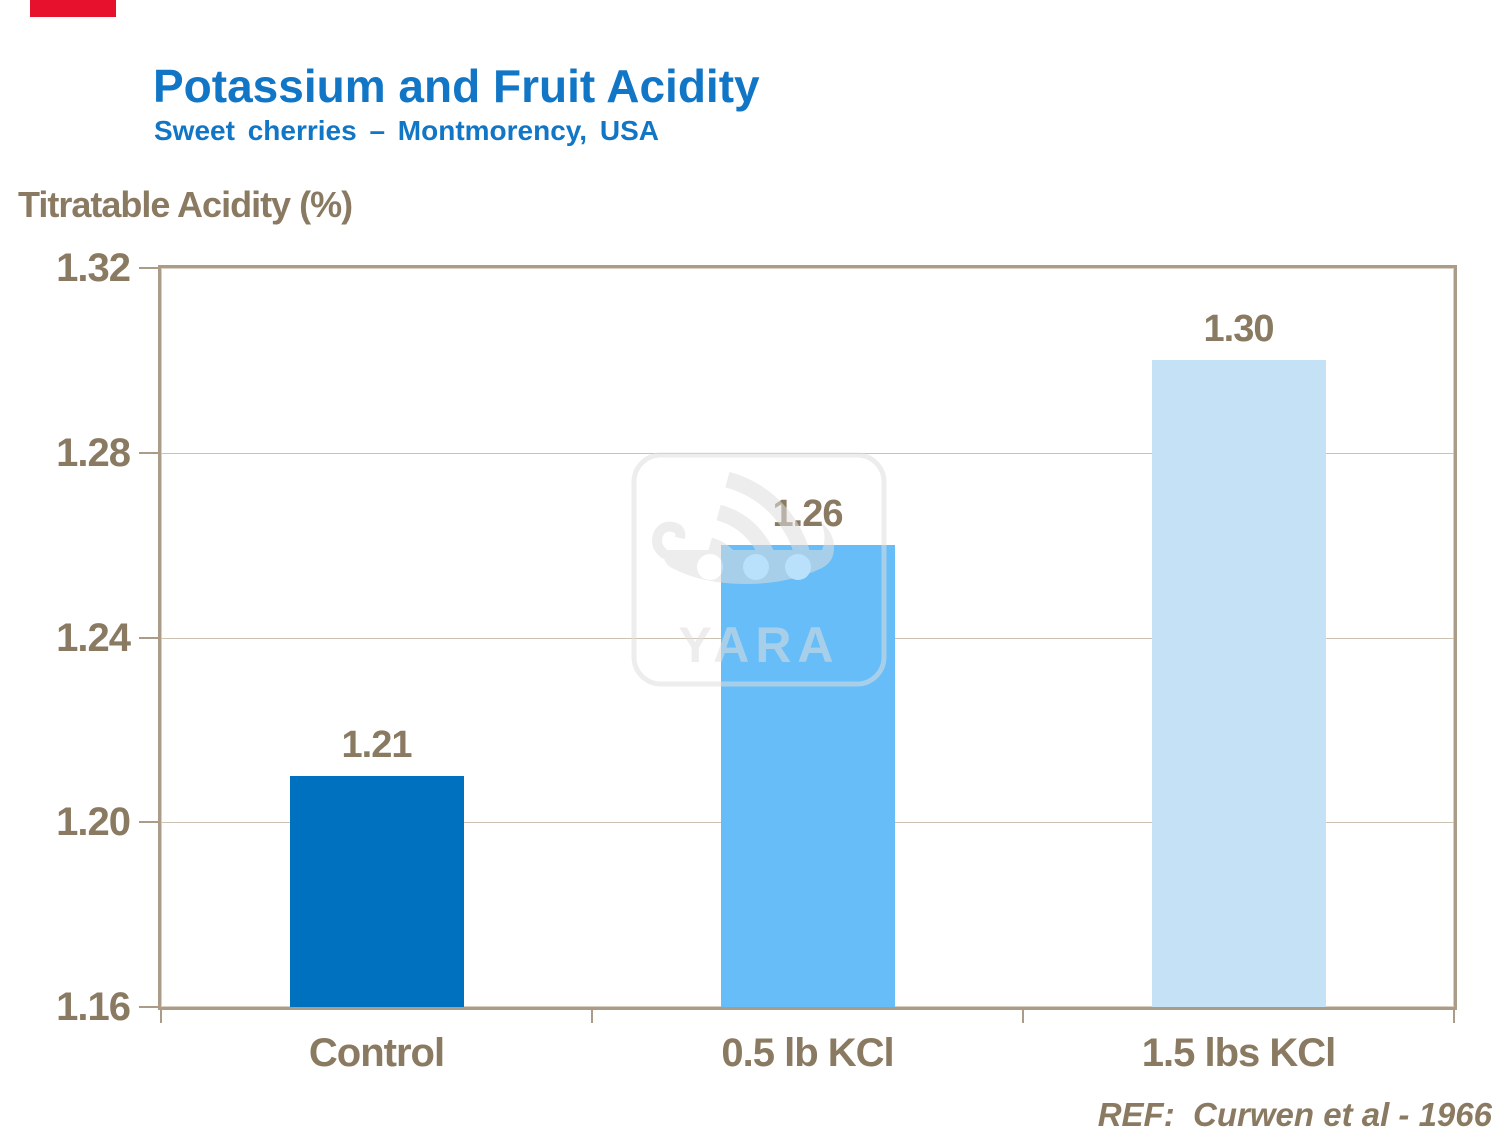  What do you see at coordinates (93, 637) in the screenshot?
I see `y-tick-label-1.24: 1.24` at bounding box center [93, 637].